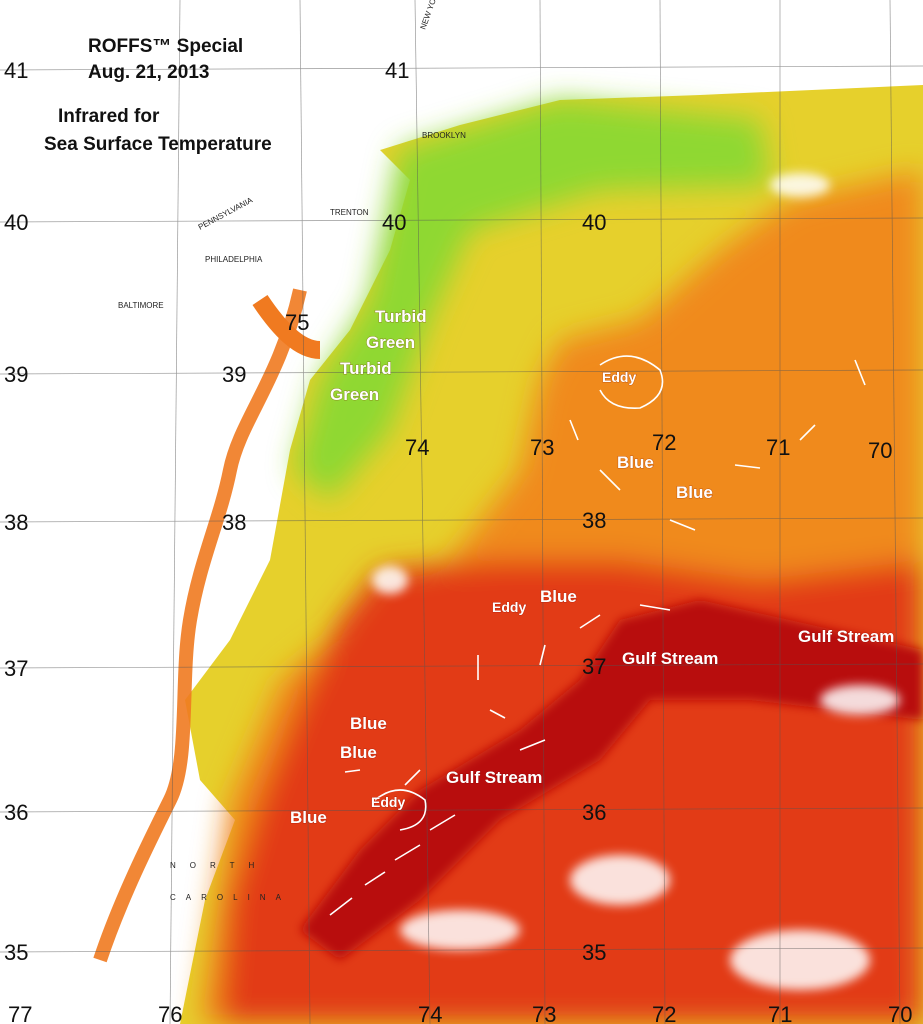 The image size is (923, 1024). Describe the element at coordinates (219, 865) in the screenshot. I see `map-label: NORTH` at that location.